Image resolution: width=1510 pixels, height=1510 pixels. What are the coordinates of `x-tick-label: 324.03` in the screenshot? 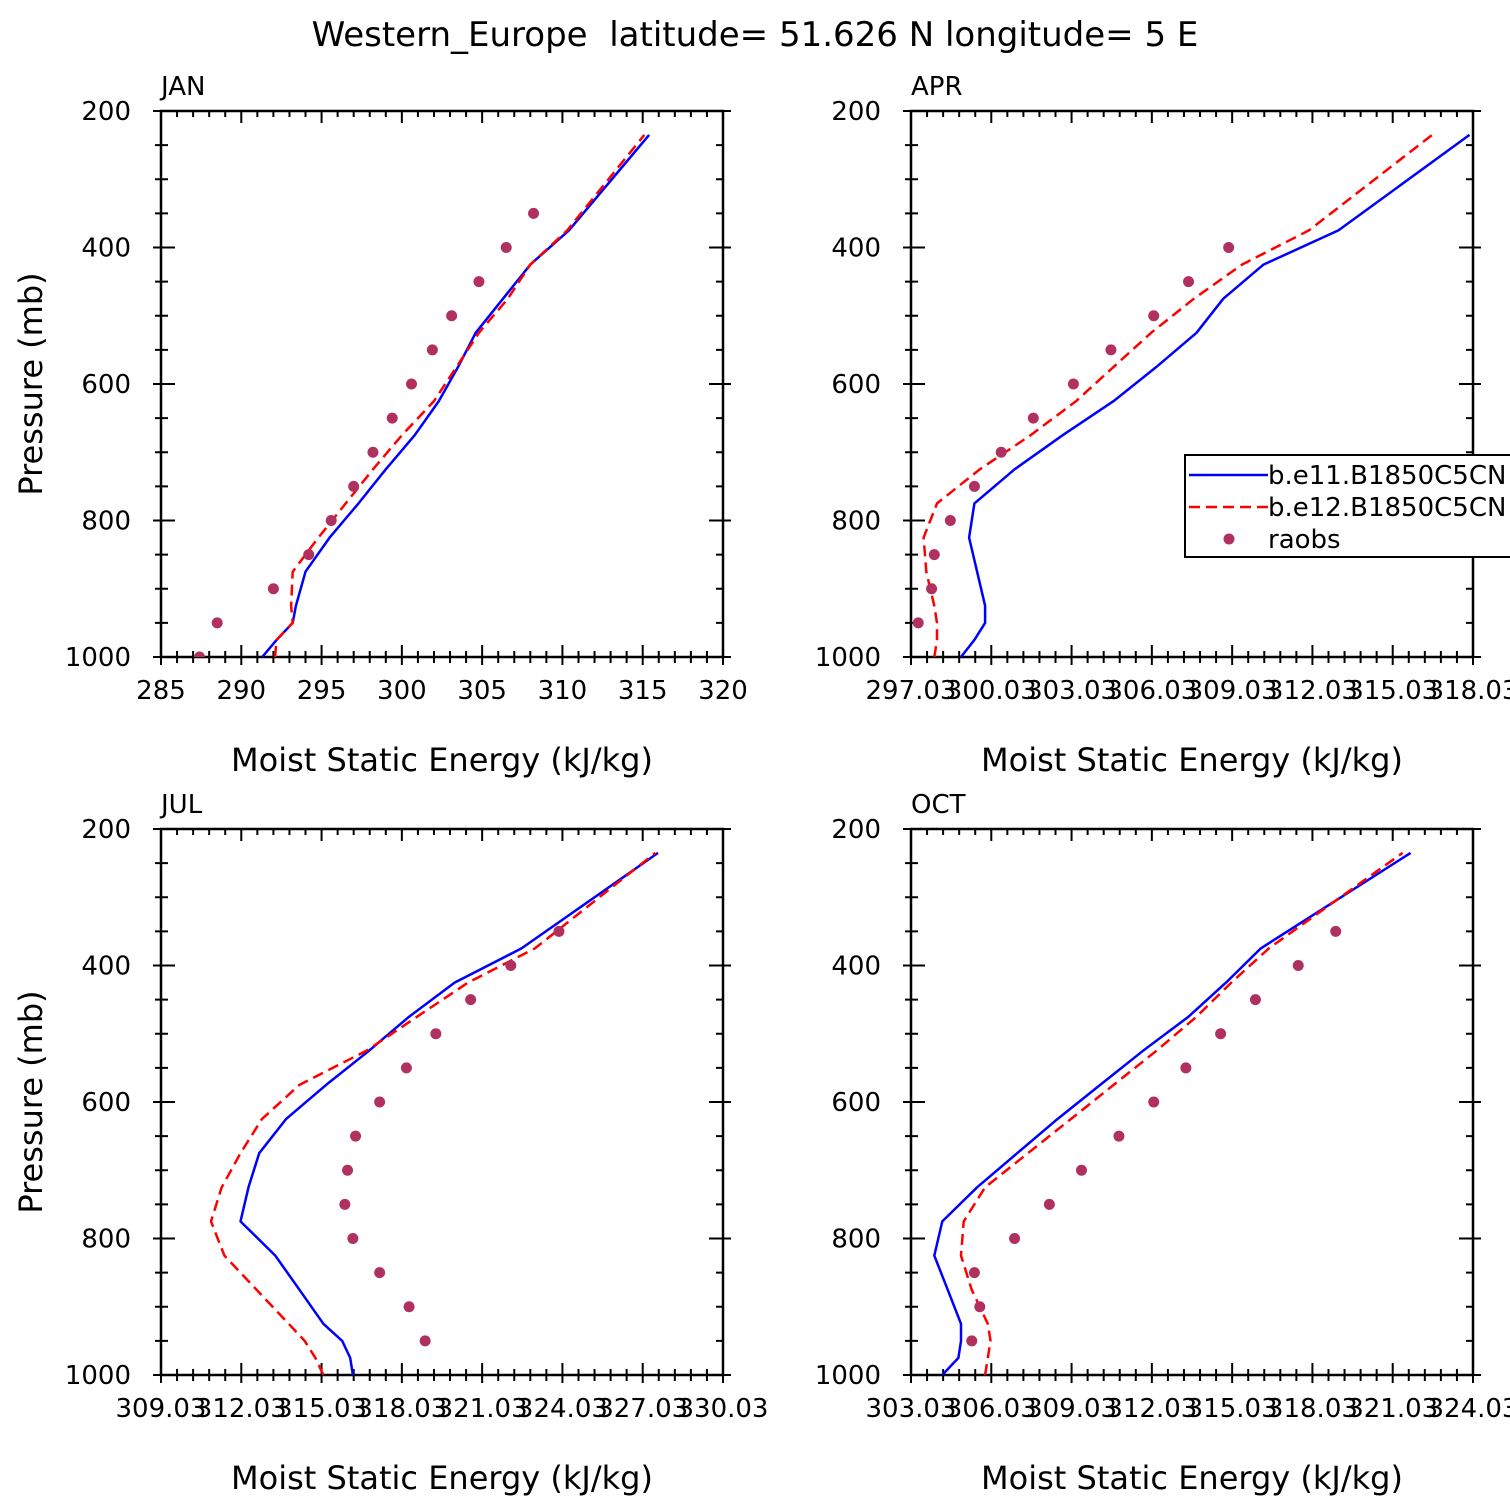 It's located at (1469, 1409).